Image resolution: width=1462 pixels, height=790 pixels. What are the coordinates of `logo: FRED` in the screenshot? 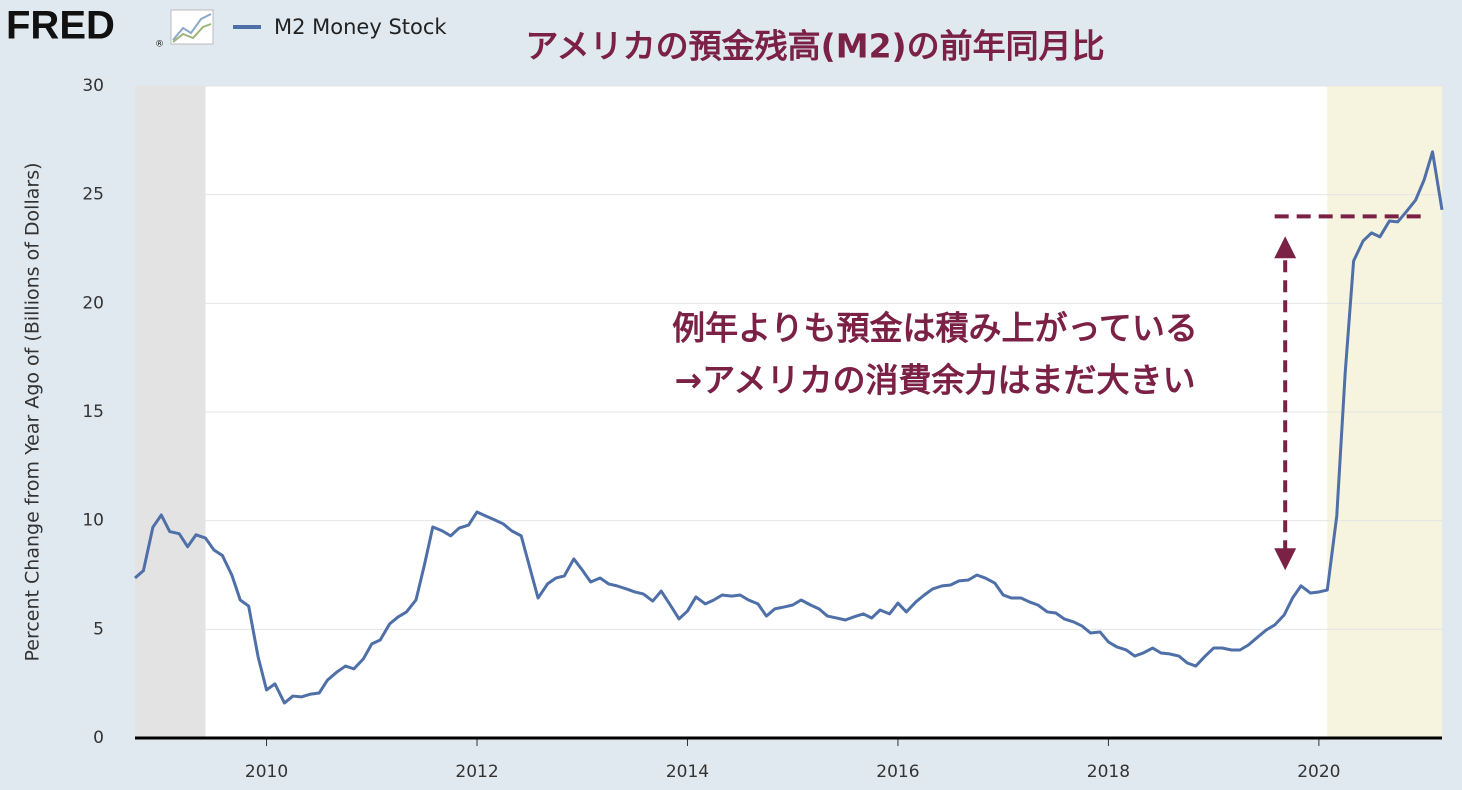 It's located at (60, 26).